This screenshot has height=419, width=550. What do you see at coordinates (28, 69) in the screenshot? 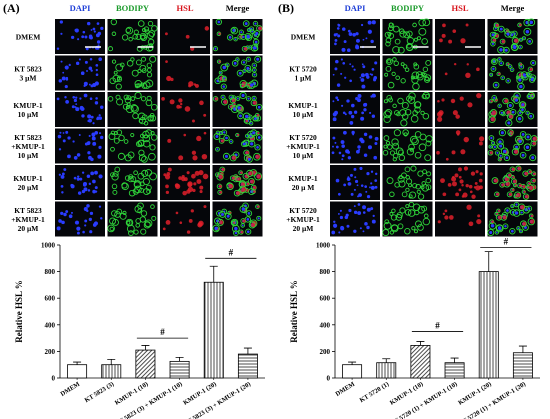
I see `row-label: KT 5823` at bounding box center [28, 69].